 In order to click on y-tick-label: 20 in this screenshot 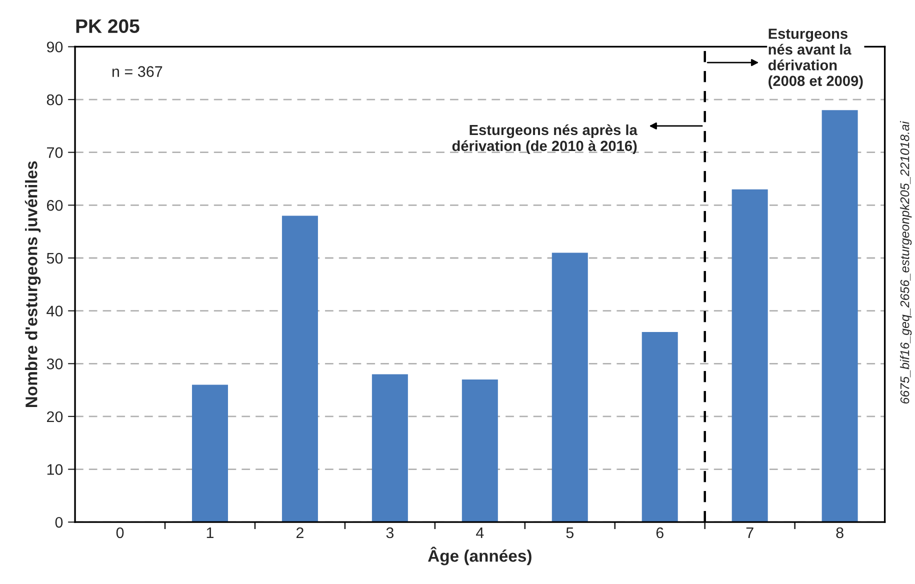, I will do `click(55, 416)`.